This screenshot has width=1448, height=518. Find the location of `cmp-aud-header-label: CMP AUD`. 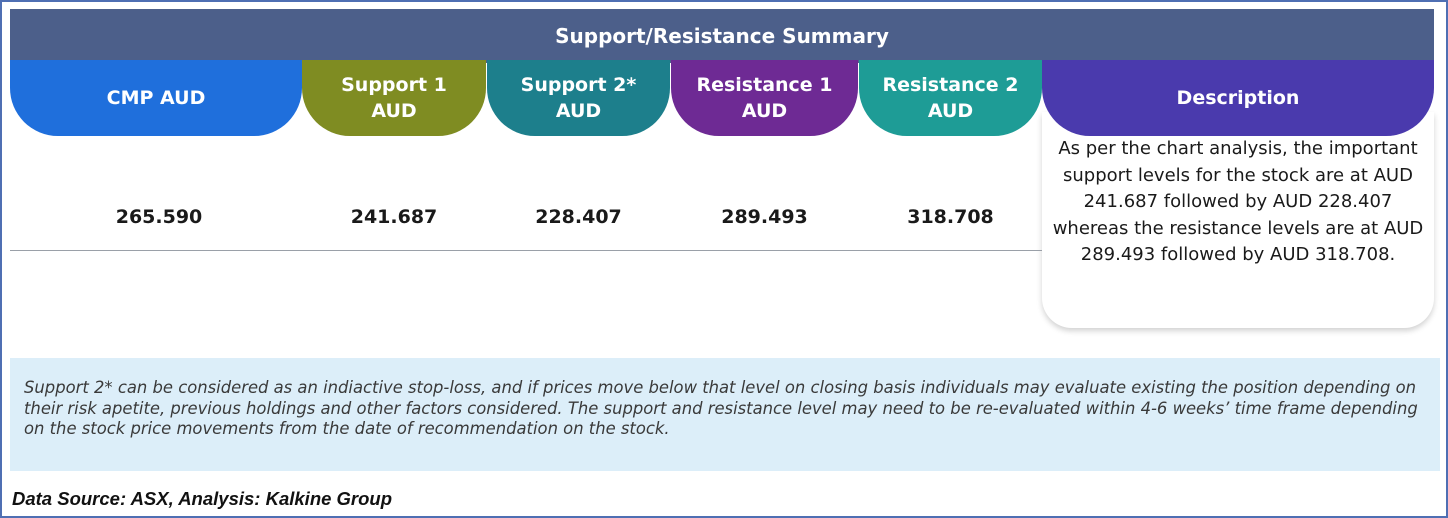

cmp-aud-header-label: CMP AUD is located at coordinates (156, 98).